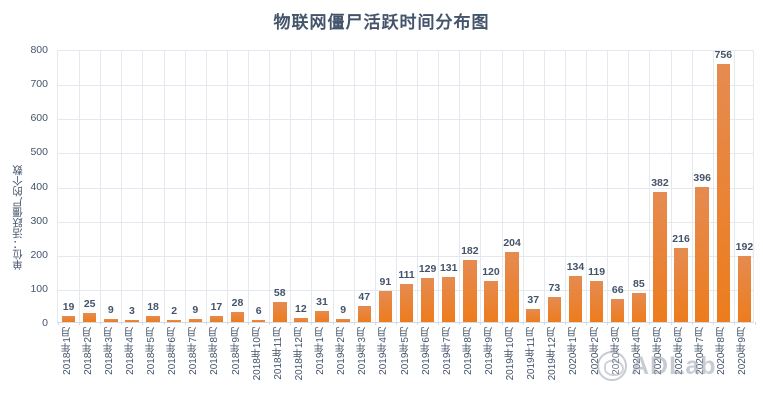  I want to click on x-tick-label: 2020年9月, so click(743, 351).